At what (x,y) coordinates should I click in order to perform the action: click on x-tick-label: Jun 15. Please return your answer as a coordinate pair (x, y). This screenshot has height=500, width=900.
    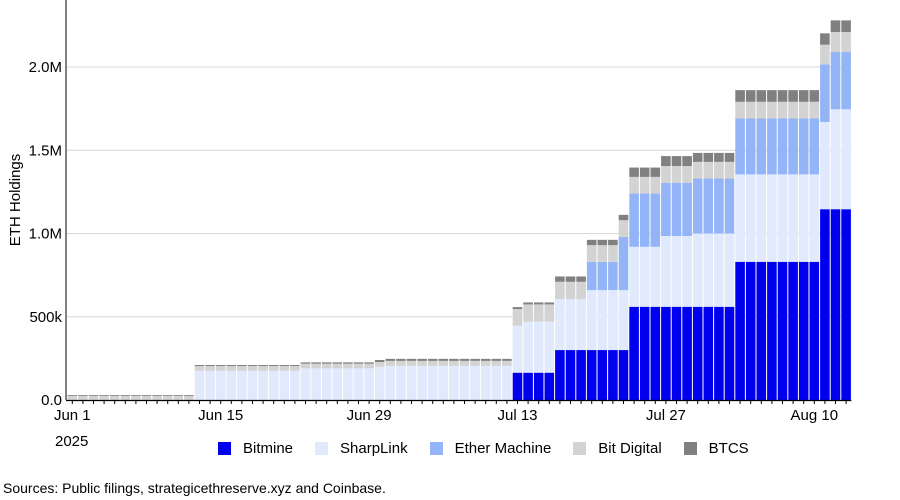
    Looking at the image, I should click on (220, 415).